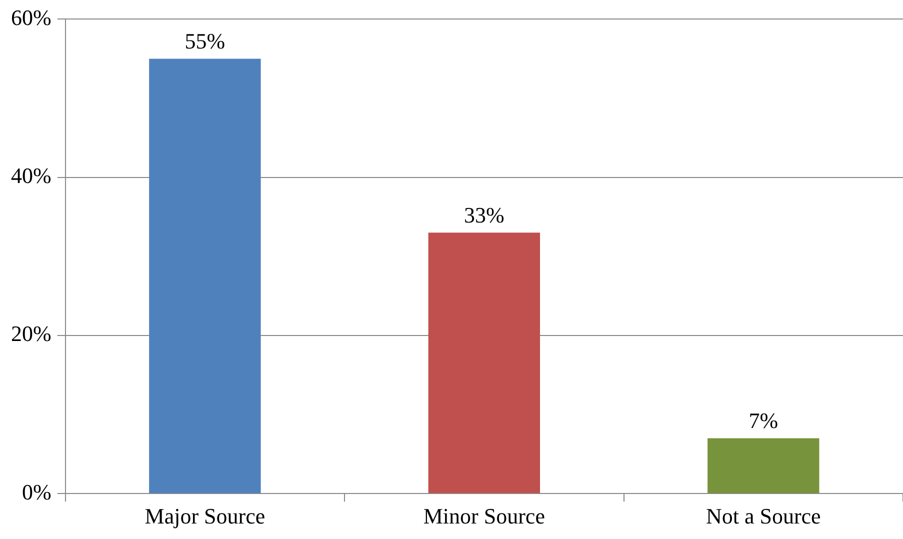  What do you see at coordinates (205, 41) in the screenshot?
I see `data-label: 55%` at bounding box center [205, 41].